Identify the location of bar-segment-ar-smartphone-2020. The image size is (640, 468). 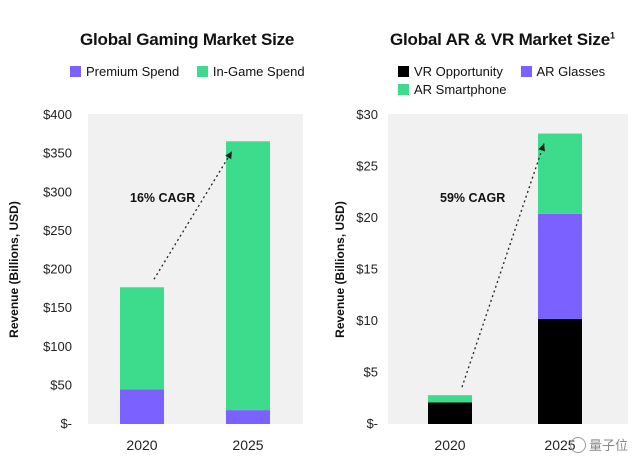
(450, 399).